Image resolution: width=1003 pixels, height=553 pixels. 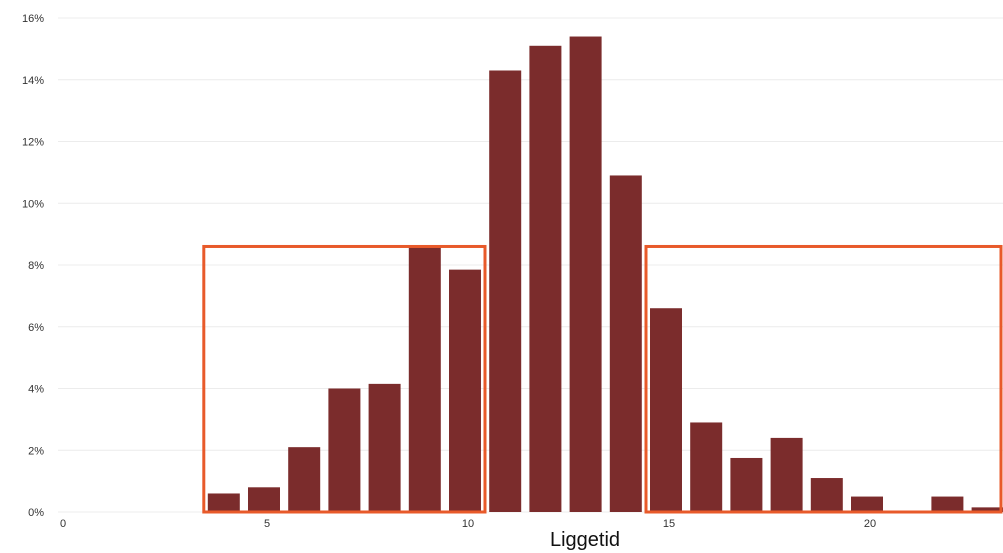 What do you see at coordinates (267, 524) in the screenshot?
I see `x-tick-label: 5` at bounding box center [267, 524].